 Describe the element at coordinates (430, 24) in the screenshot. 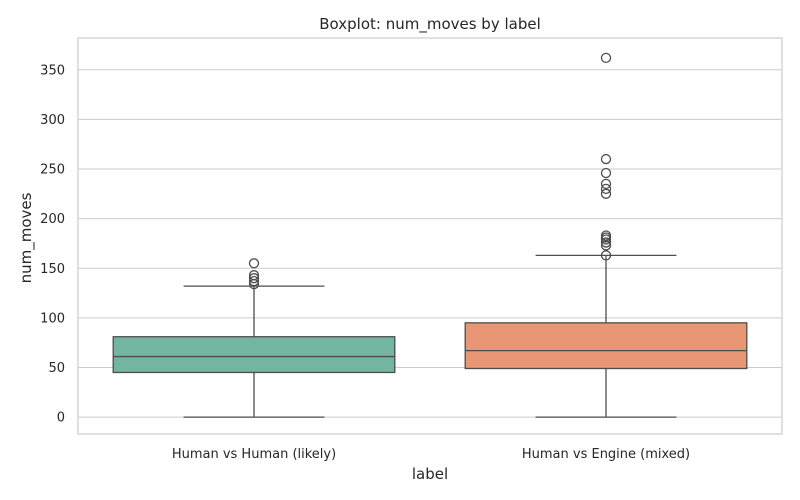

I see `chart-title: Boxplot: num_moves by label` at that location.